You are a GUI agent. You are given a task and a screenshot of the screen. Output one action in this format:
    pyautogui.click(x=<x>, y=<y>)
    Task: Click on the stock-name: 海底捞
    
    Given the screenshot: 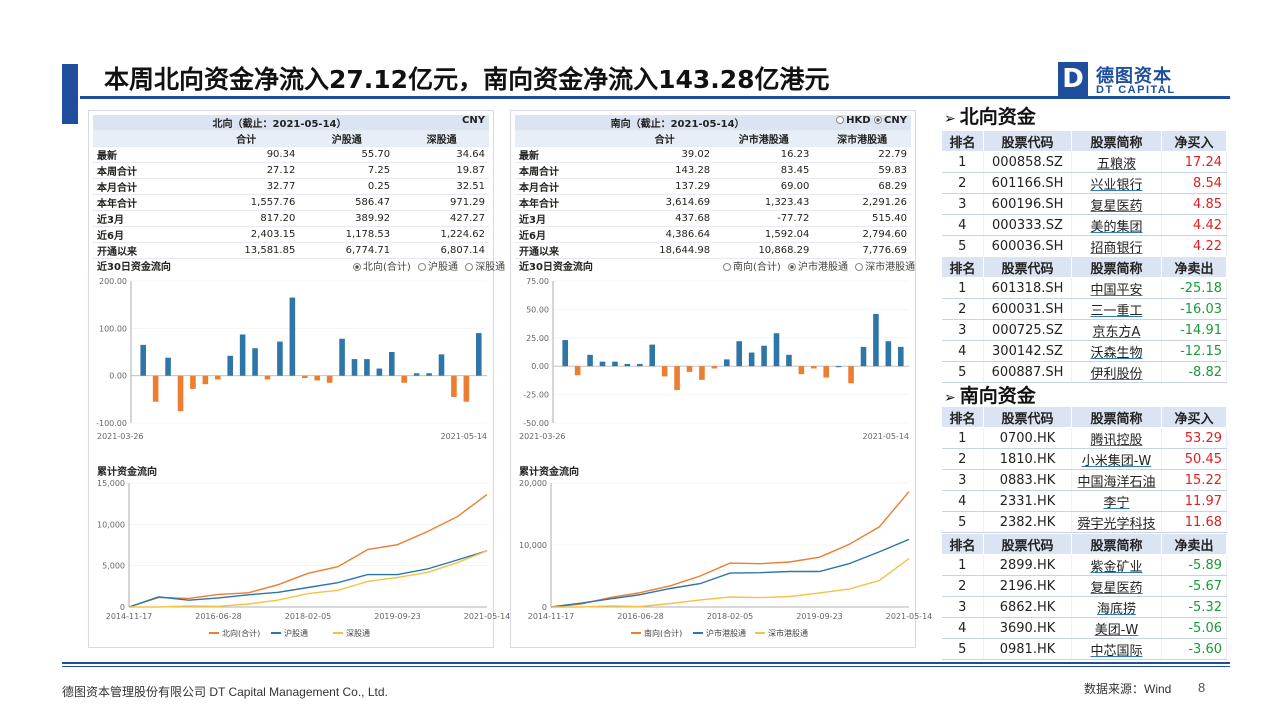 What is the action you would take?
    pyautogui.click(x=1116, y=607)
    